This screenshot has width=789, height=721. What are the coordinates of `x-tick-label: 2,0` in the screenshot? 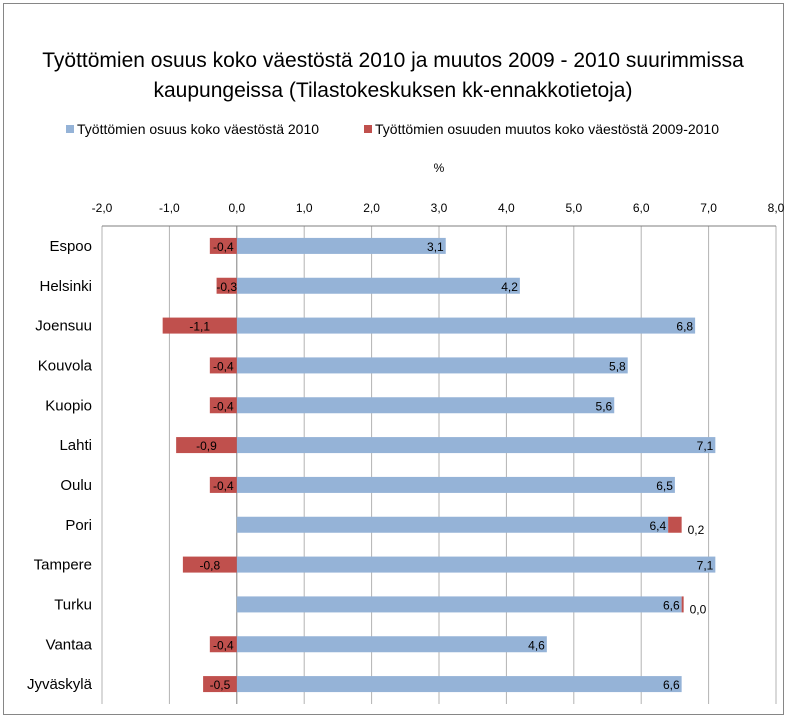 It's located at (371, 208).